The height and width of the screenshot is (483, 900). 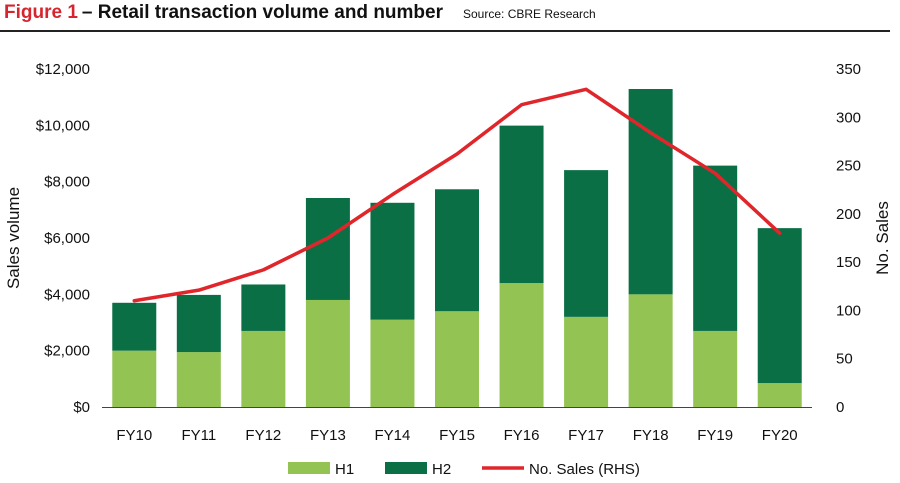 What do you see at coordinates (780, 435) in the screenshot?
I see `x-tick-label: FY20` at bounding box center [780, 435].